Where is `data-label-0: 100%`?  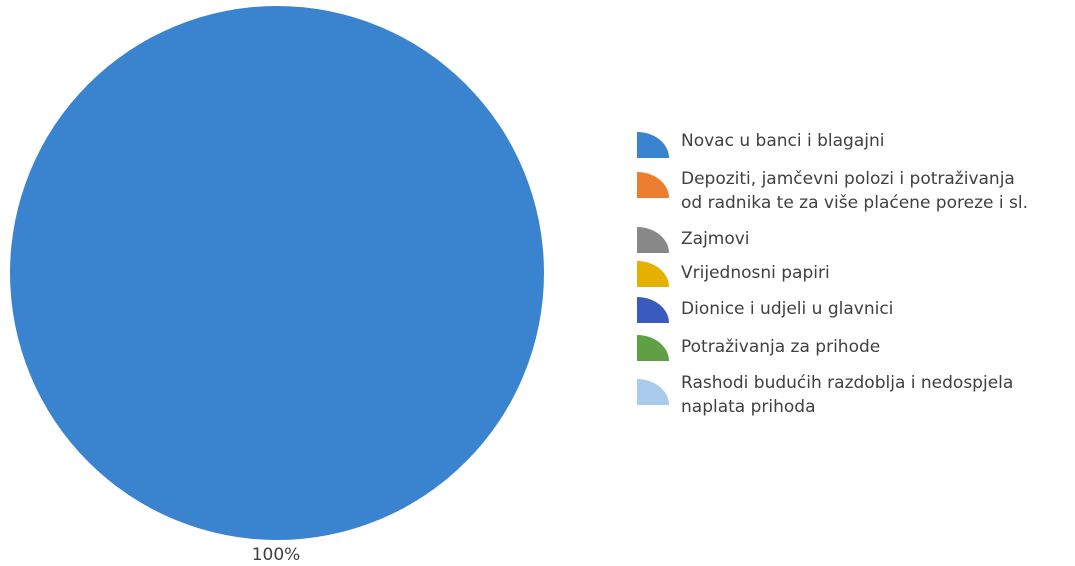 data-label-0: 100% is located at coordinates (276, 555).